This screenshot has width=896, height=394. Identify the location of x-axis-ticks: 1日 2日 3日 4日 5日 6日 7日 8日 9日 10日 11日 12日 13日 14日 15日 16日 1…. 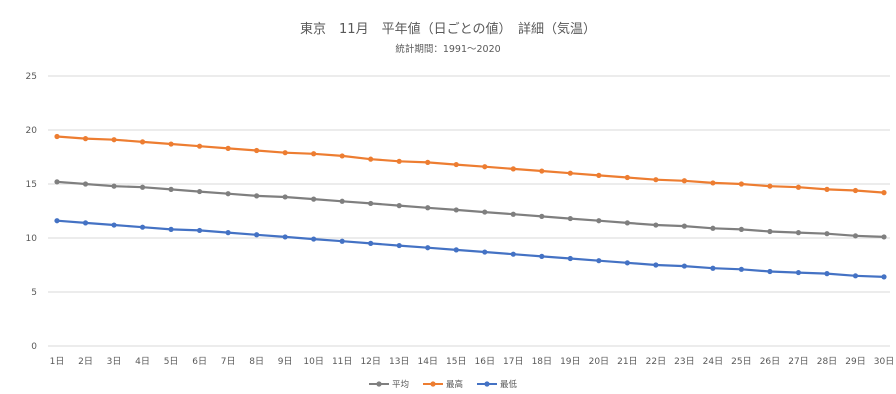
(472, 361).